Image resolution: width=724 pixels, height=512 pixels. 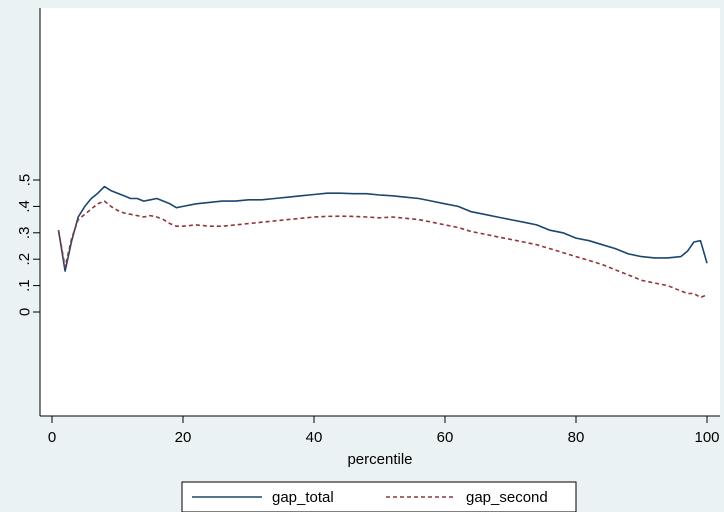 What do you see at coordinates (28, 245) in the screenshot?
I see `y-axis-ticks: 0 .1 .2 .3 .4 .5` at bounding box center [28, 245].